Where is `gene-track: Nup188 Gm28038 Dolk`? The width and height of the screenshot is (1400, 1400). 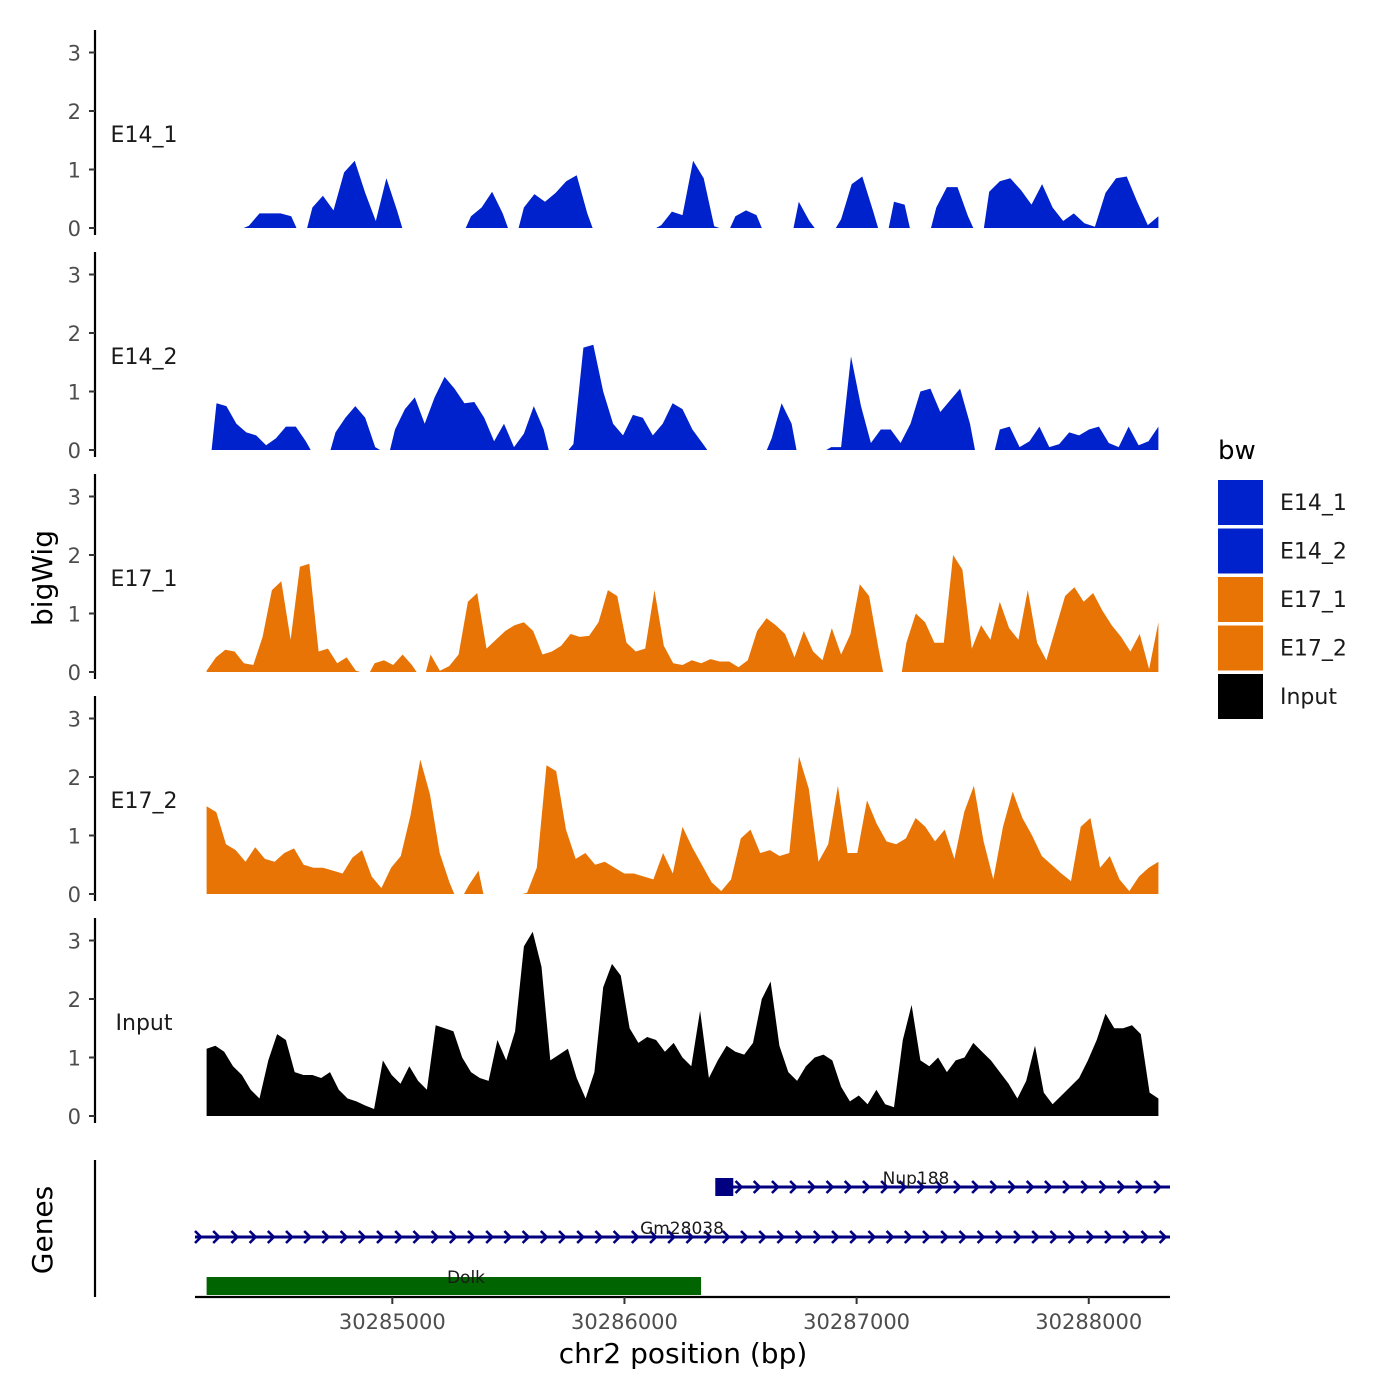
gene-track: Nup188 Gm28038 Dolk is located at coordinates (631, 1228).